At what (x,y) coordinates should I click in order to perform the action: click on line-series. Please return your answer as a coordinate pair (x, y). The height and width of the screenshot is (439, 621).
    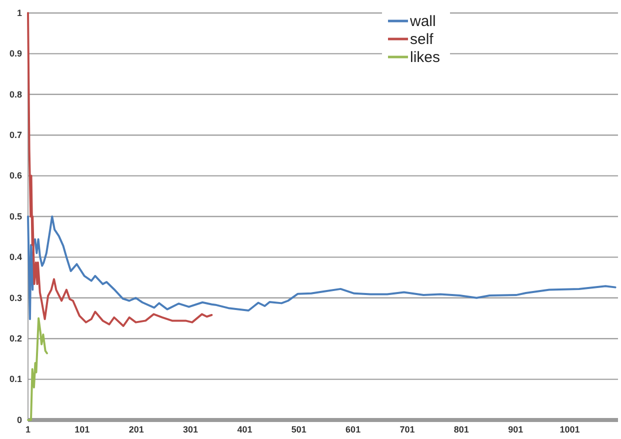
    Looking at the image, I should click on (37, 369).